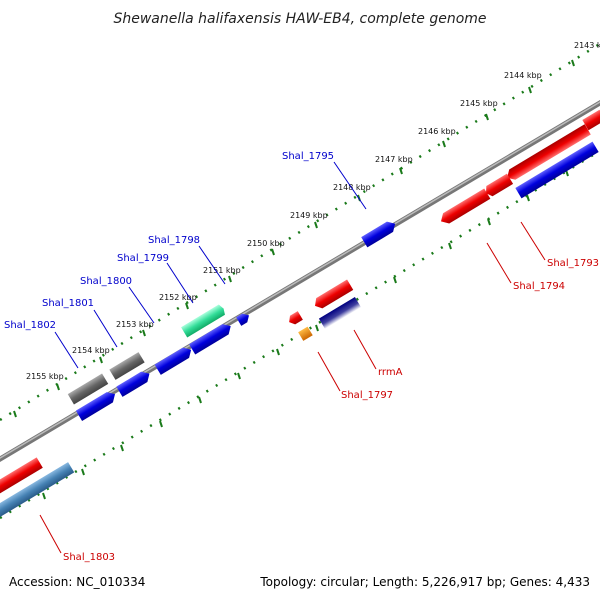  I want to click on label-shal-1799: Shal_1799, so click(143, 258).